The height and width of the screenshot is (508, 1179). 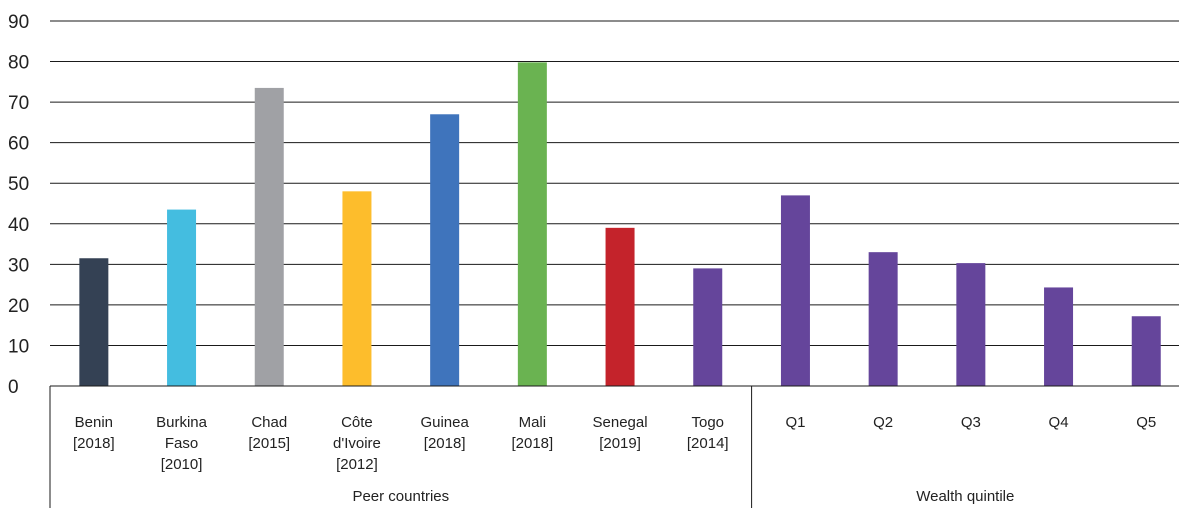 What do you see at coordinates (13, 387) in the screenshot?
I see `y-tick-label: 0` at bounding box center [13, 387].